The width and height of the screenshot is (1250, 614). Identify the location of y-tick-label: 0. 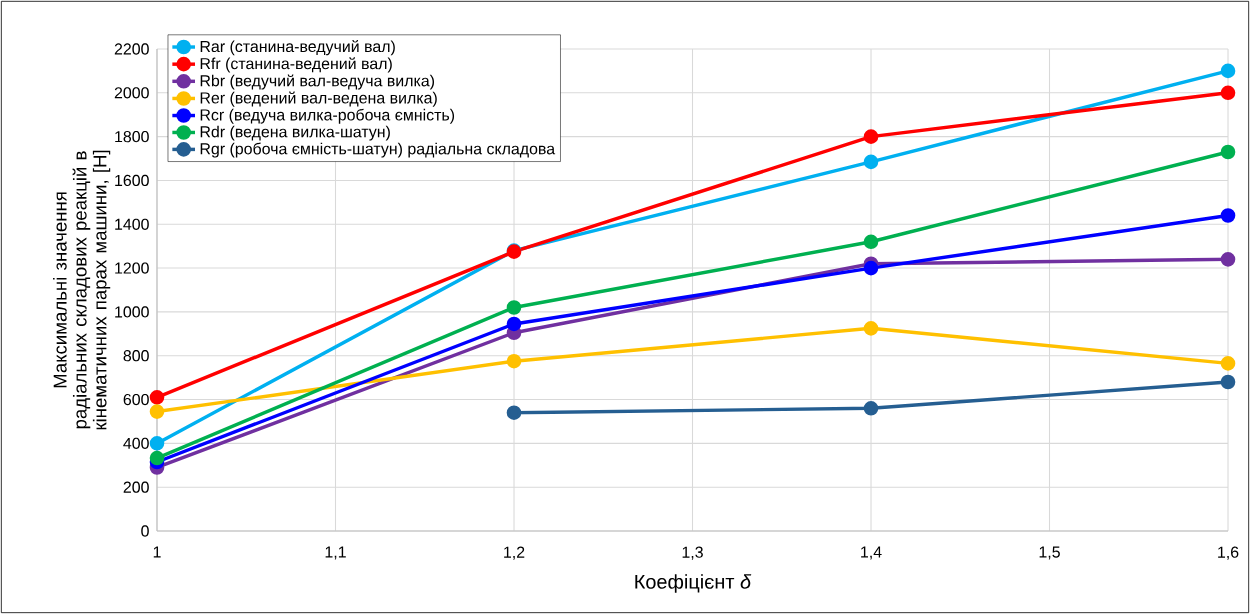
(145, 531).